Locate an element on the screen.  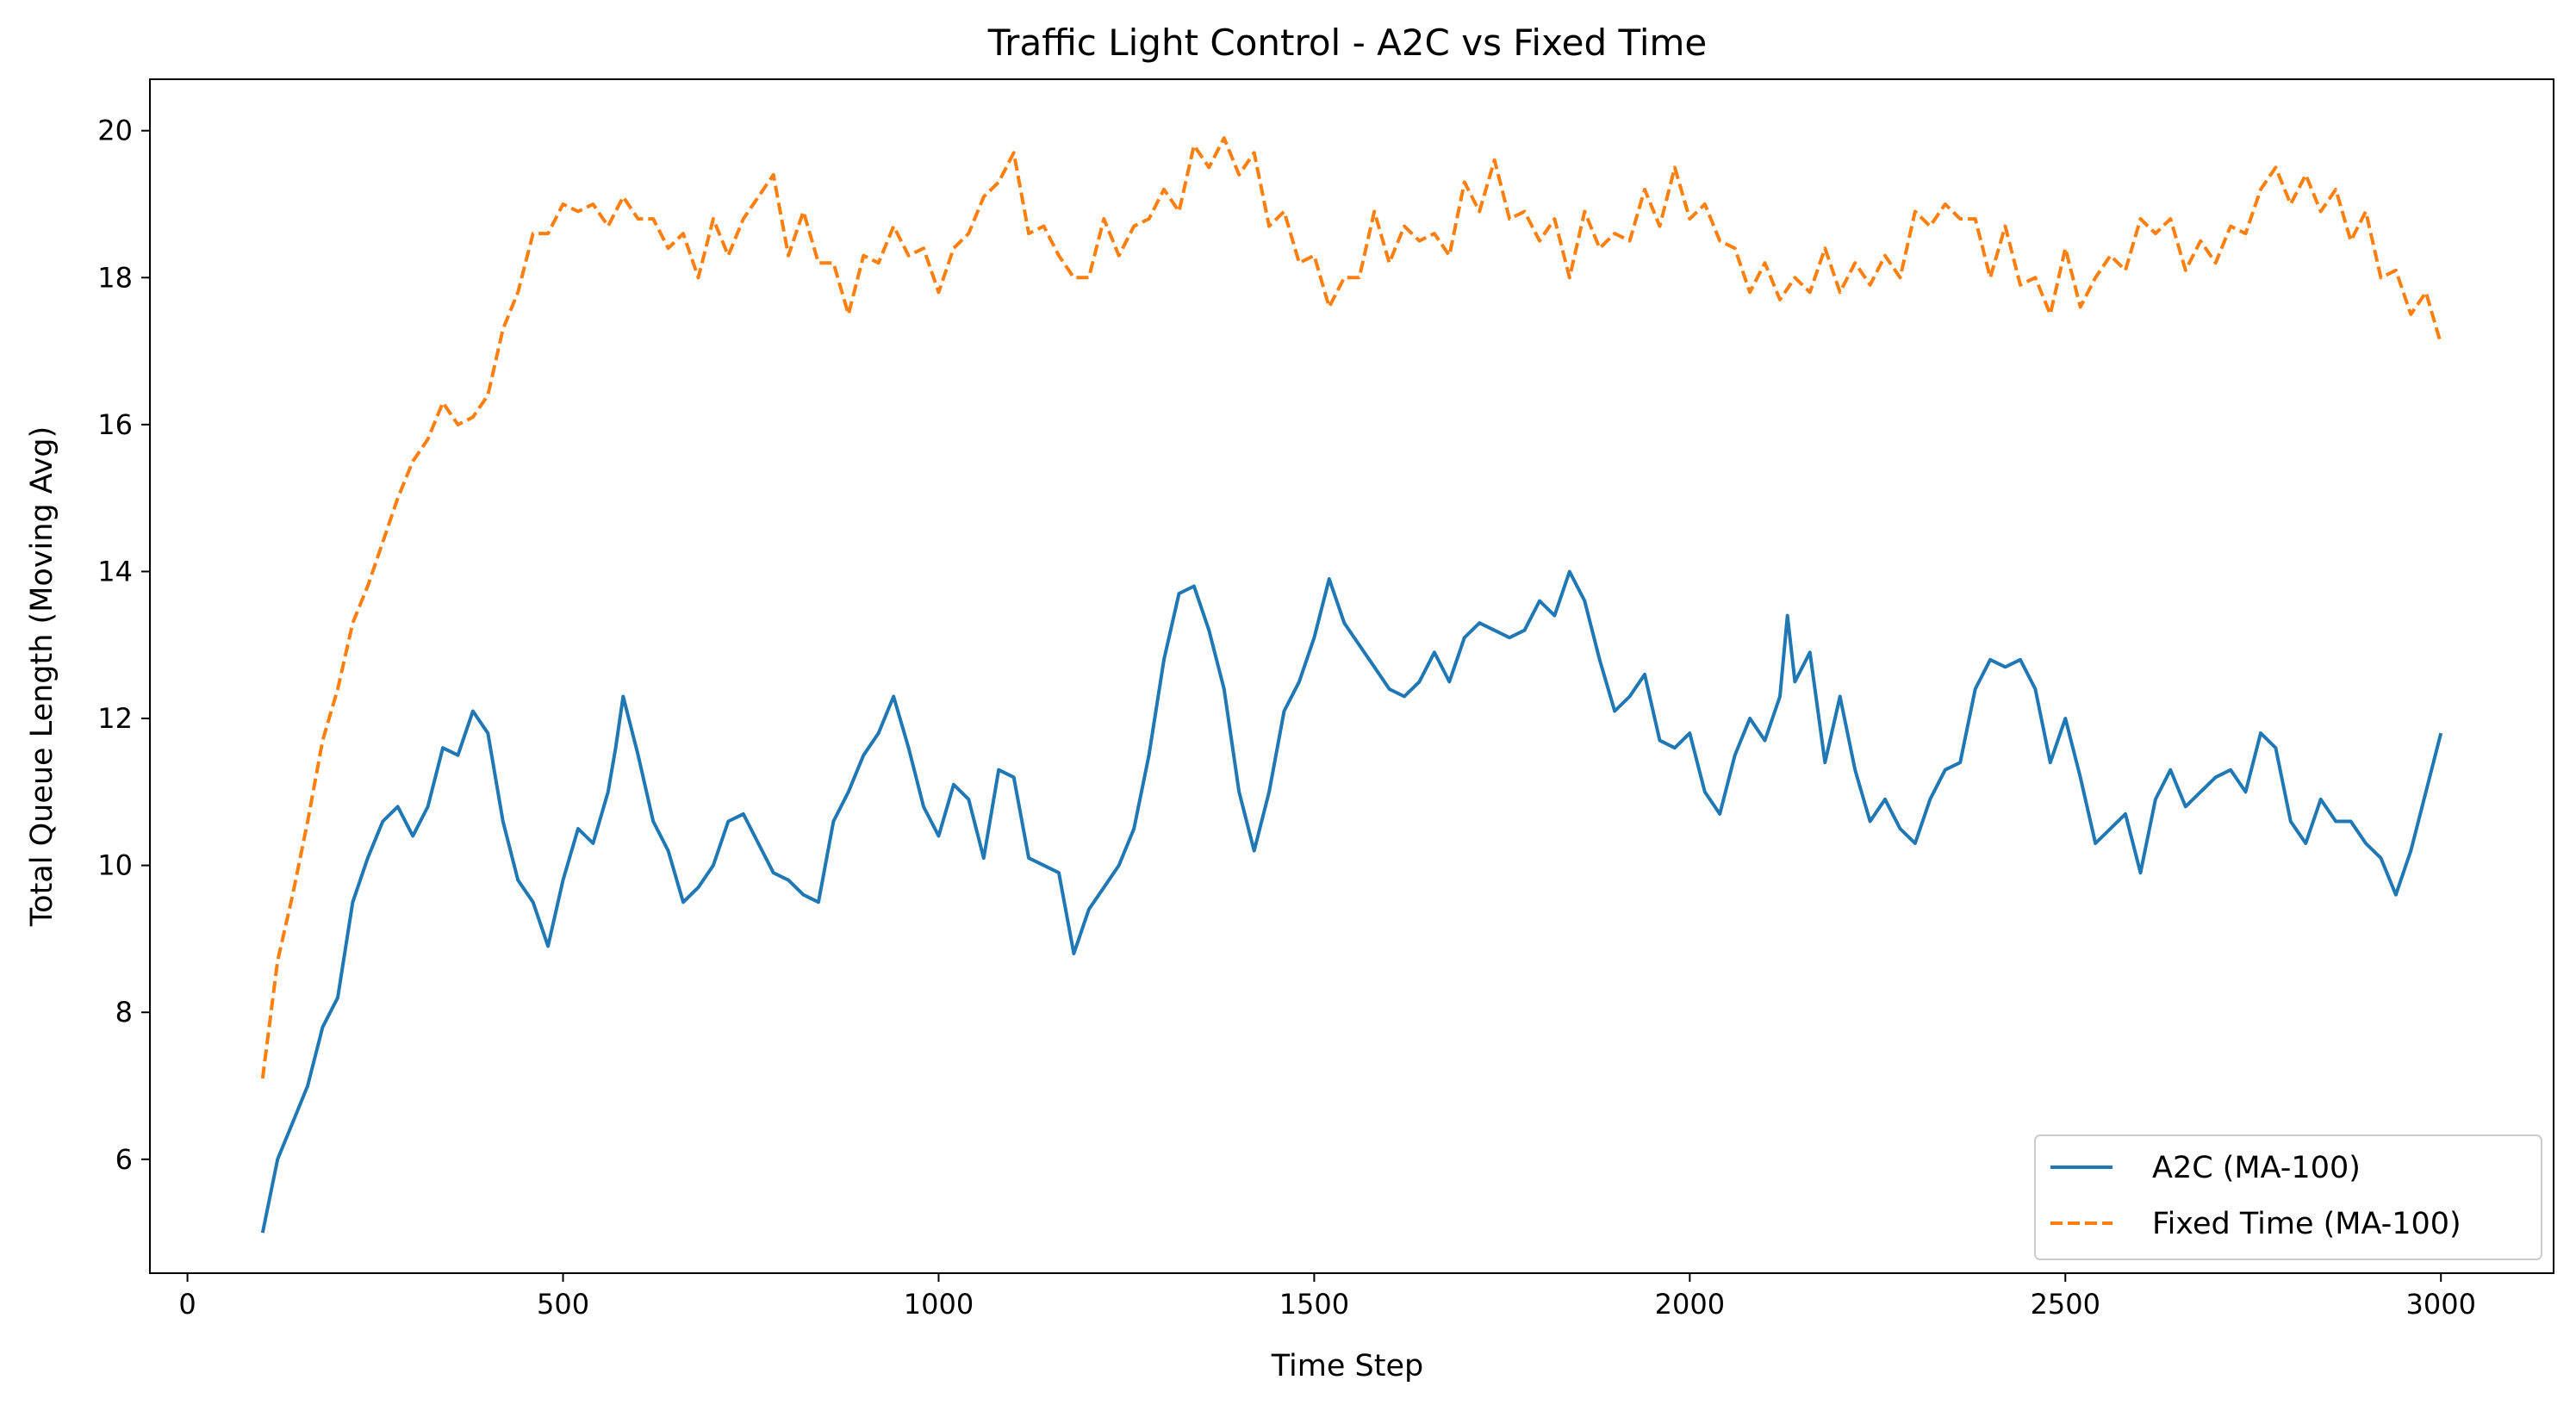
y-axis-label: Total Queue Length (Moving Avg) is located at coordinates (42, 677).